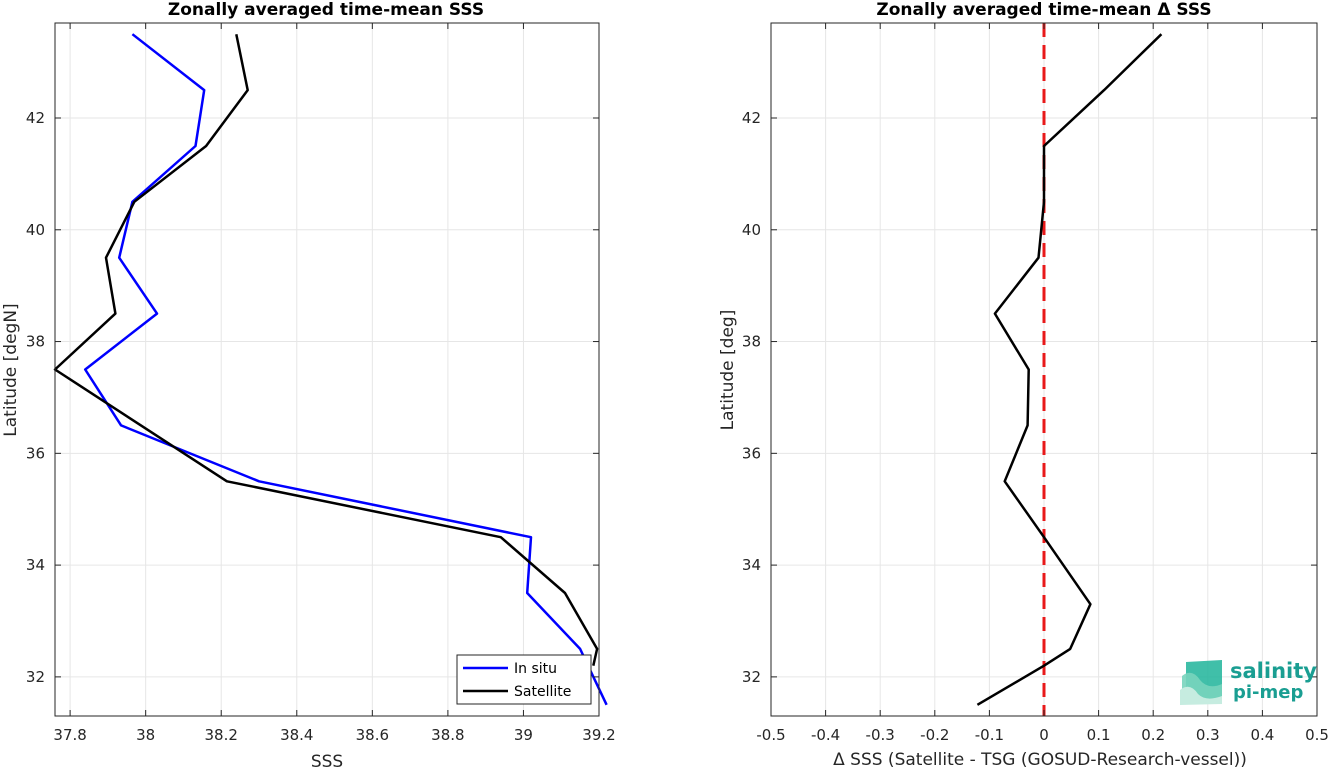 The image size is (1330, 769). I want to click on salinity-pimep-logo: salinity pi-mep, so click(1248, 682).